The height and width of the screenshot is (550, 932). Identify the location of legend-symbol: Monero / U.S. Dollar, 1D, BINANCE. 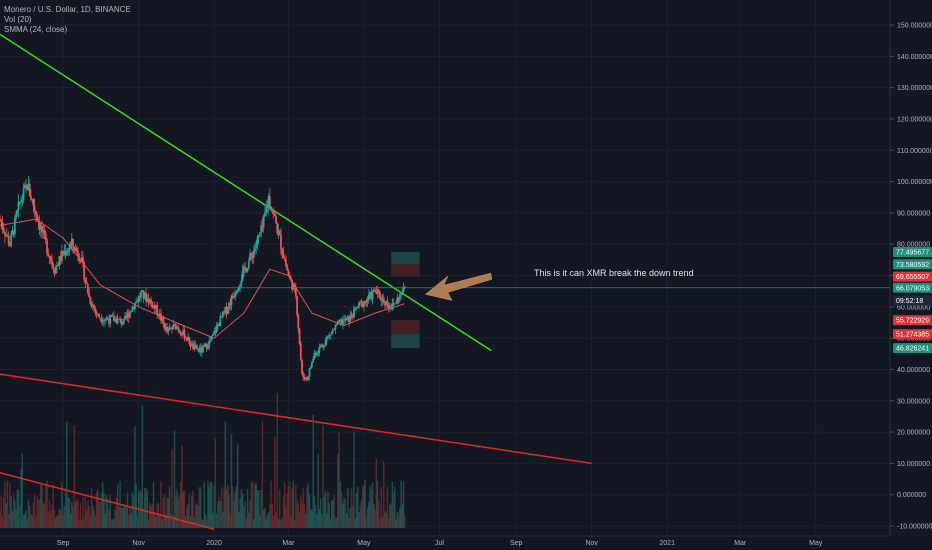
(67, 9).